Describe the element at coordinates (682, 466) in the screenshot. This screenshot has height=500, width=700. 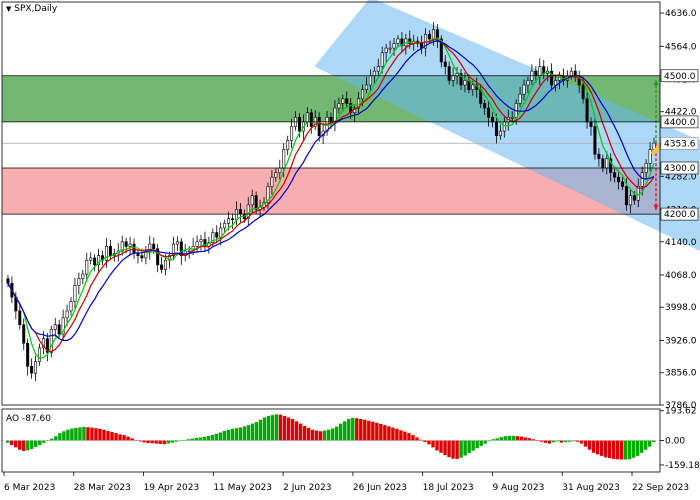
I see `ao-tick-label: -159.18` at that location.